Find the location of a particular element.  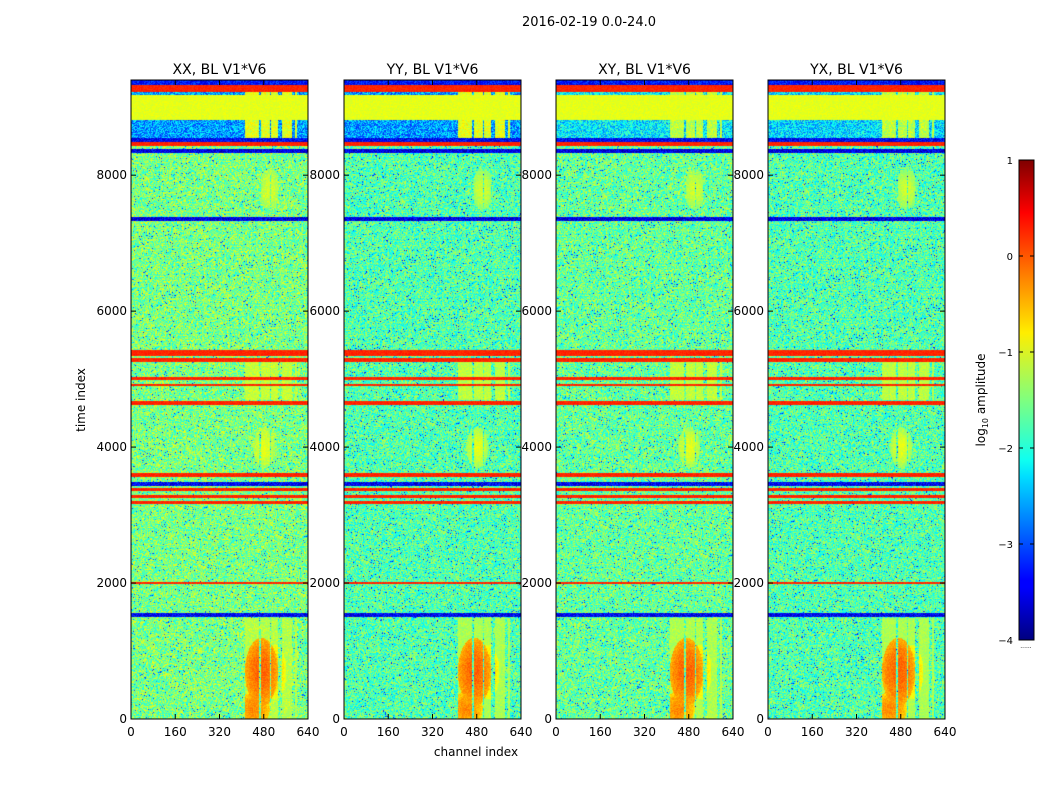

colorbar-label: log10 amplitude is located at coordinates (982, 400).